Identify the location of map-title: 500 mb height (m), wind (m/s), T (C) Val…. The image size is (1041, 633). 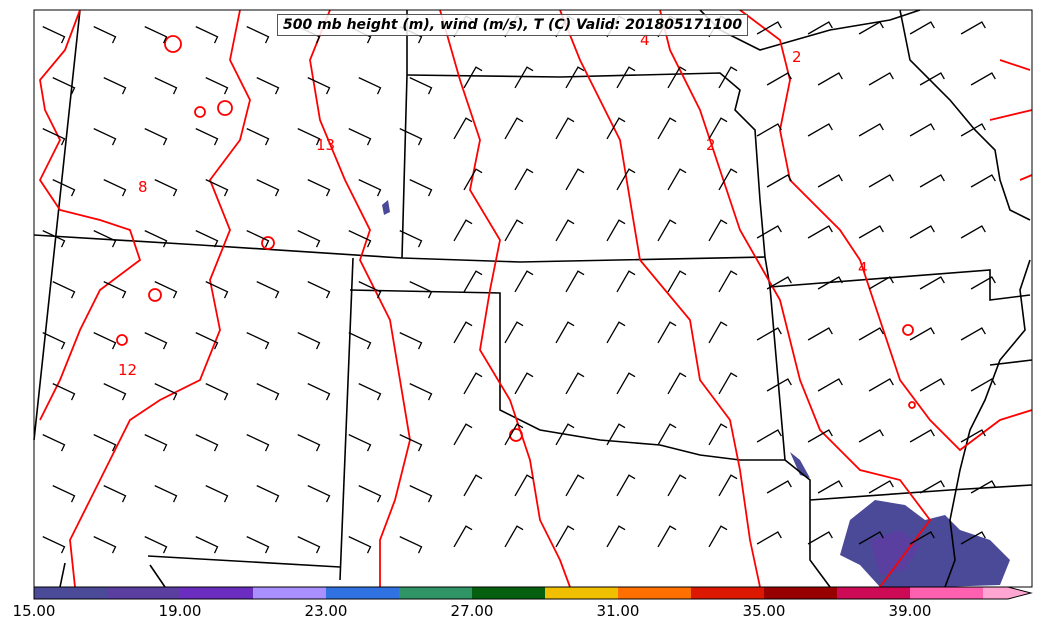
(513, 25).